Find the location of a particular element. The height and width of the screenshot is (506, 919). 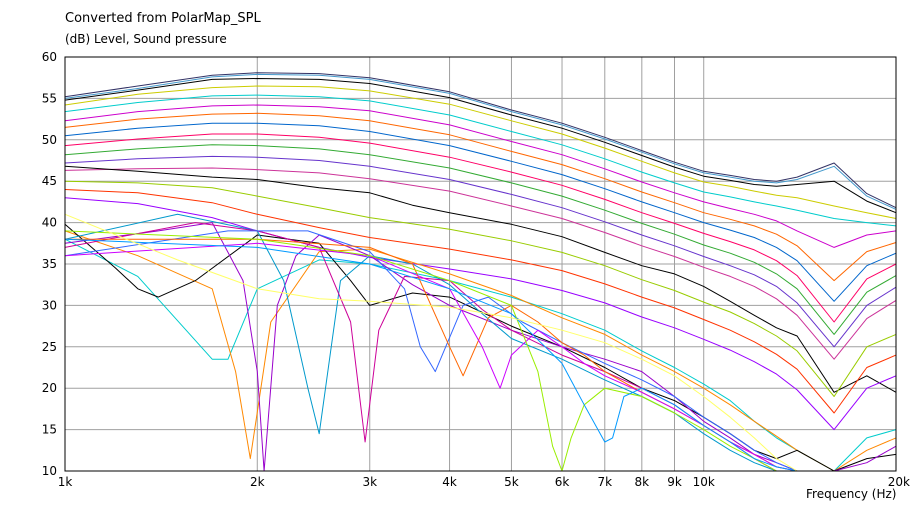

y-tick-label: 55 is located at coordinates (49, 98).